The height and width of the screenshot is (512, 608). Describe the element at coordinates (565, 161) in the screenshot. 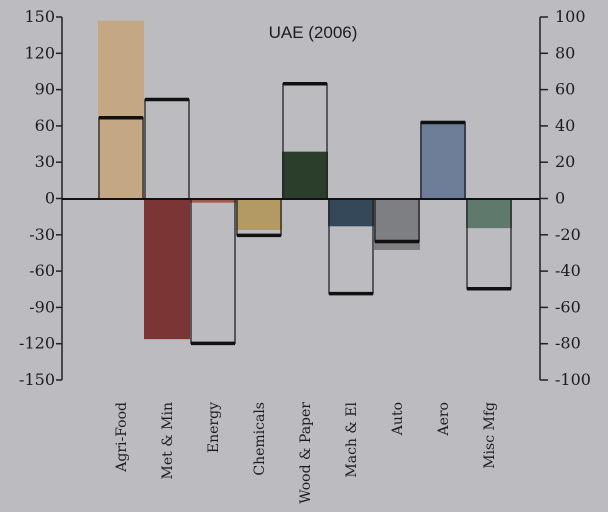

I see `right-tick-label: 20` at that location.